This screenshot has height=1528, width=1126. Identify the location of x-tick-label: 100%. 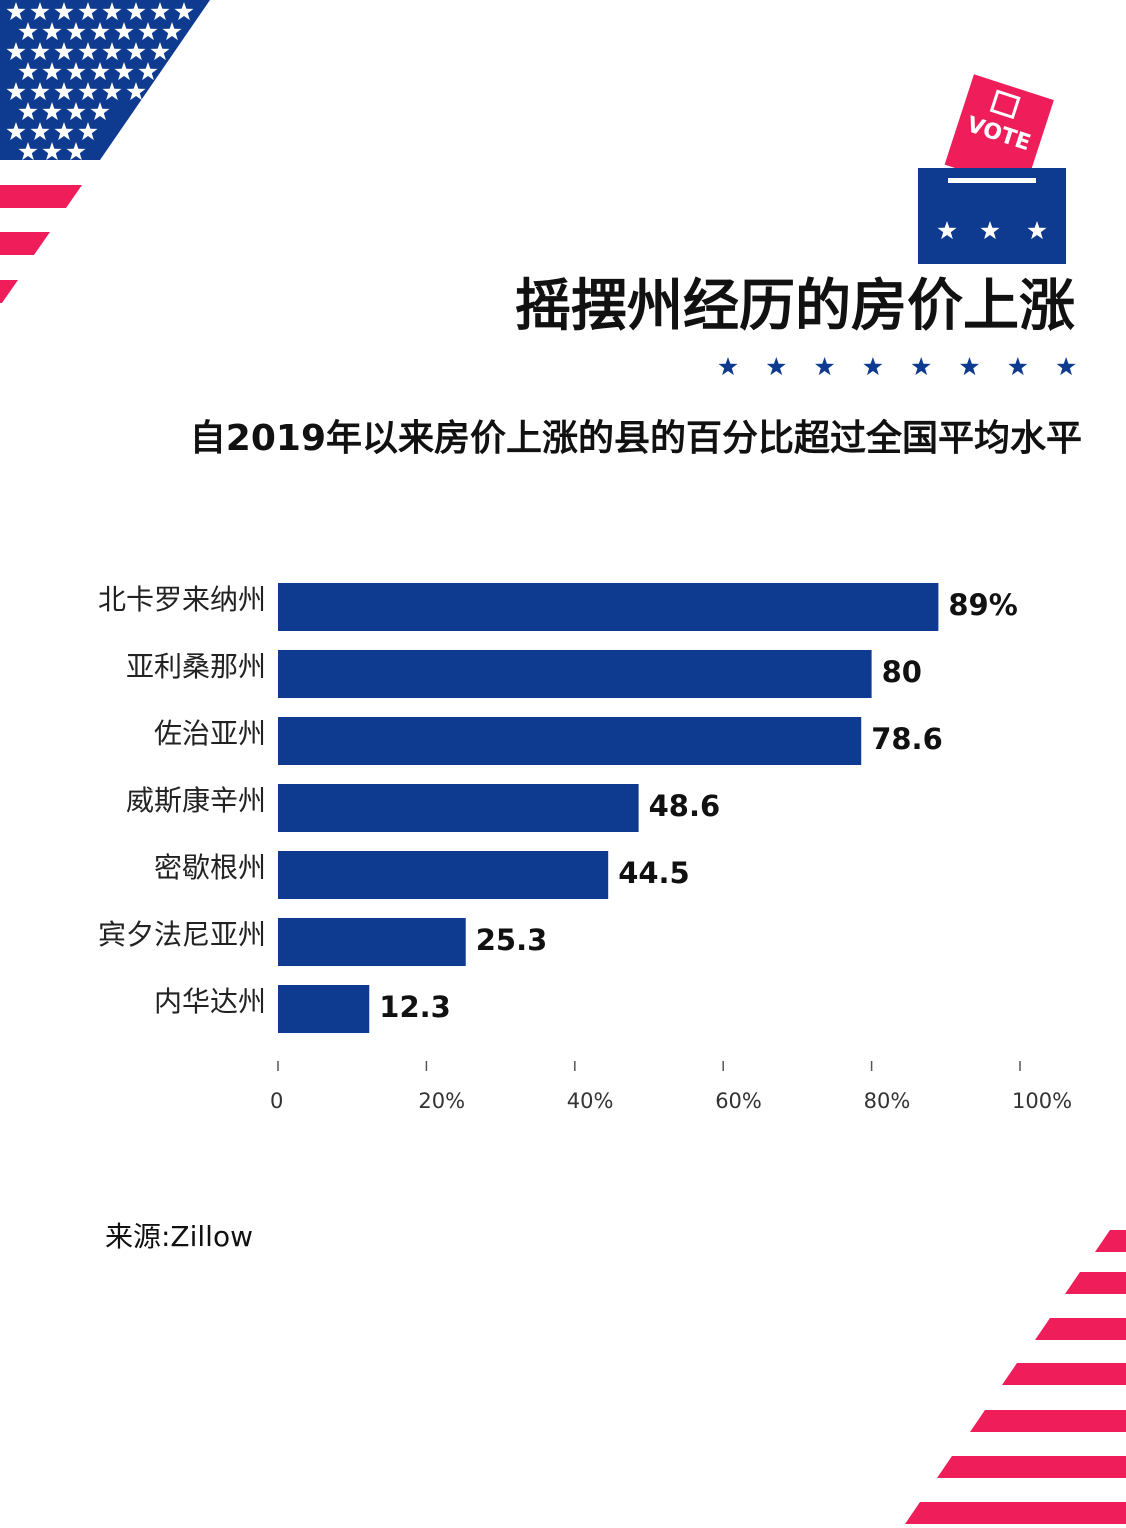
(1042, 1101).